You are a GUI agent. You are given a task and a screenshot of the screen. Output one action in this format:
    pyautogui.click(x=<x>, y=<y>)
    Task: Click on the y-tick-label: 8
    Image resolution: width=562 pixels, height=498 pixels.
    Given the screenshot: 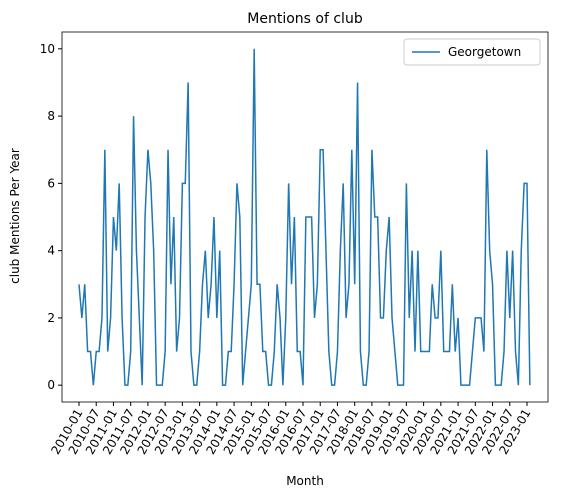 What is the action you would take?
    pyautogui.click(x=51, y=116)
    